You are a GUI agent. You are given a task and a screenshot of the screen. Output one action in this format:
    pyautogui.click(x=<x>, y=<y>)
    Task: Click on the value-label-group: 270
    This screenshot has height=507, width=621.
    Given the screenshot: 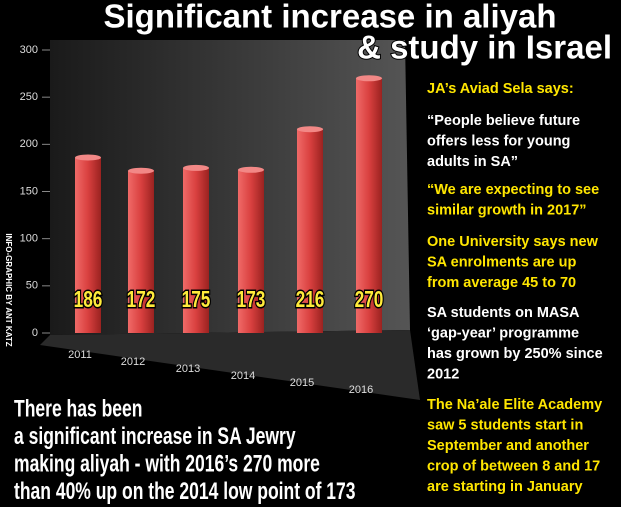 What is the action you would take?
    pyautogui.click(x=368, y=300)
    